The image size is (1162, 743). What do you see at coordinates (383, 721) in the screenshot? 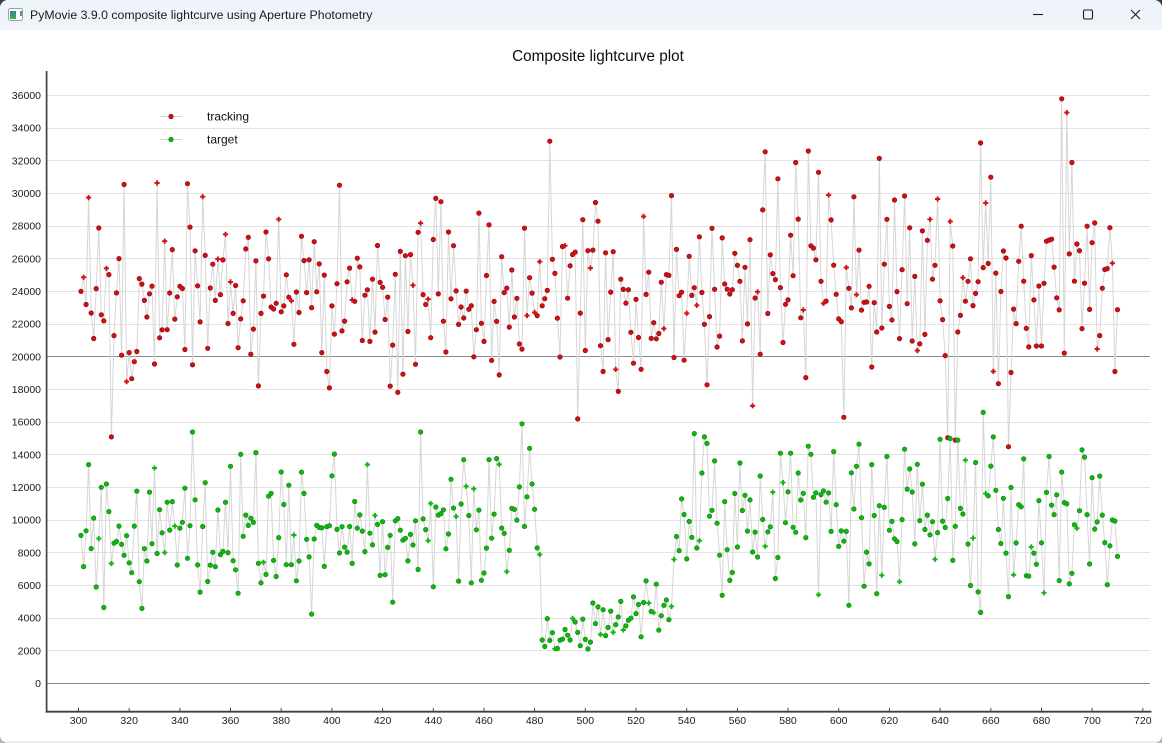
I see `svg-text: 420` at bounding box center [383, 721].